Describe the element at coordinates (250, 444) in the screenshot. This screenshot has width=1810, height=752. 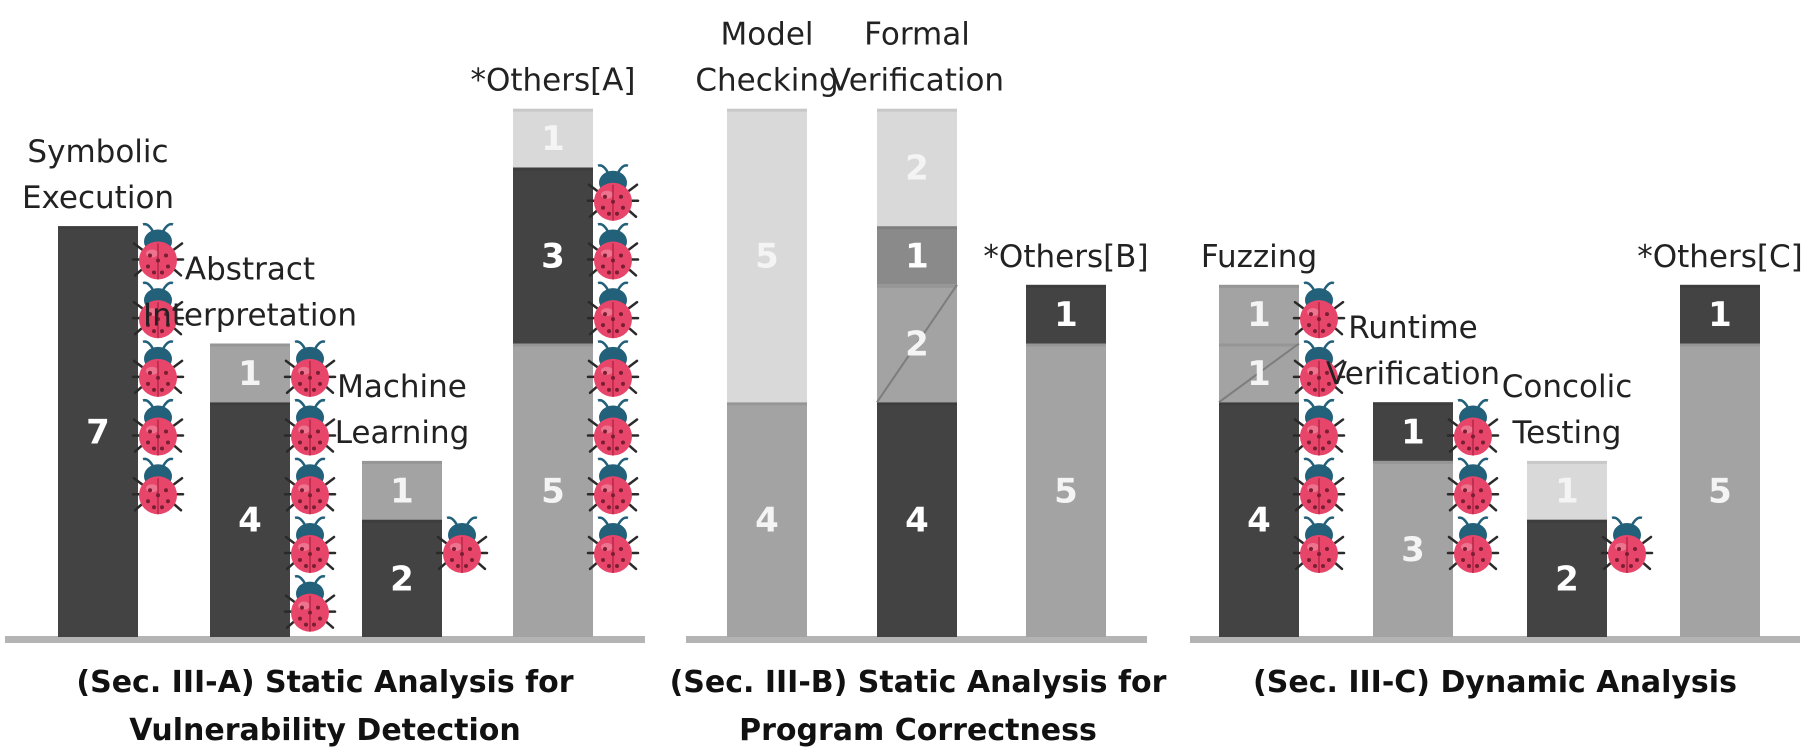
I see `bar-1-2: 4 1 Abstract Interpretation` at that location.